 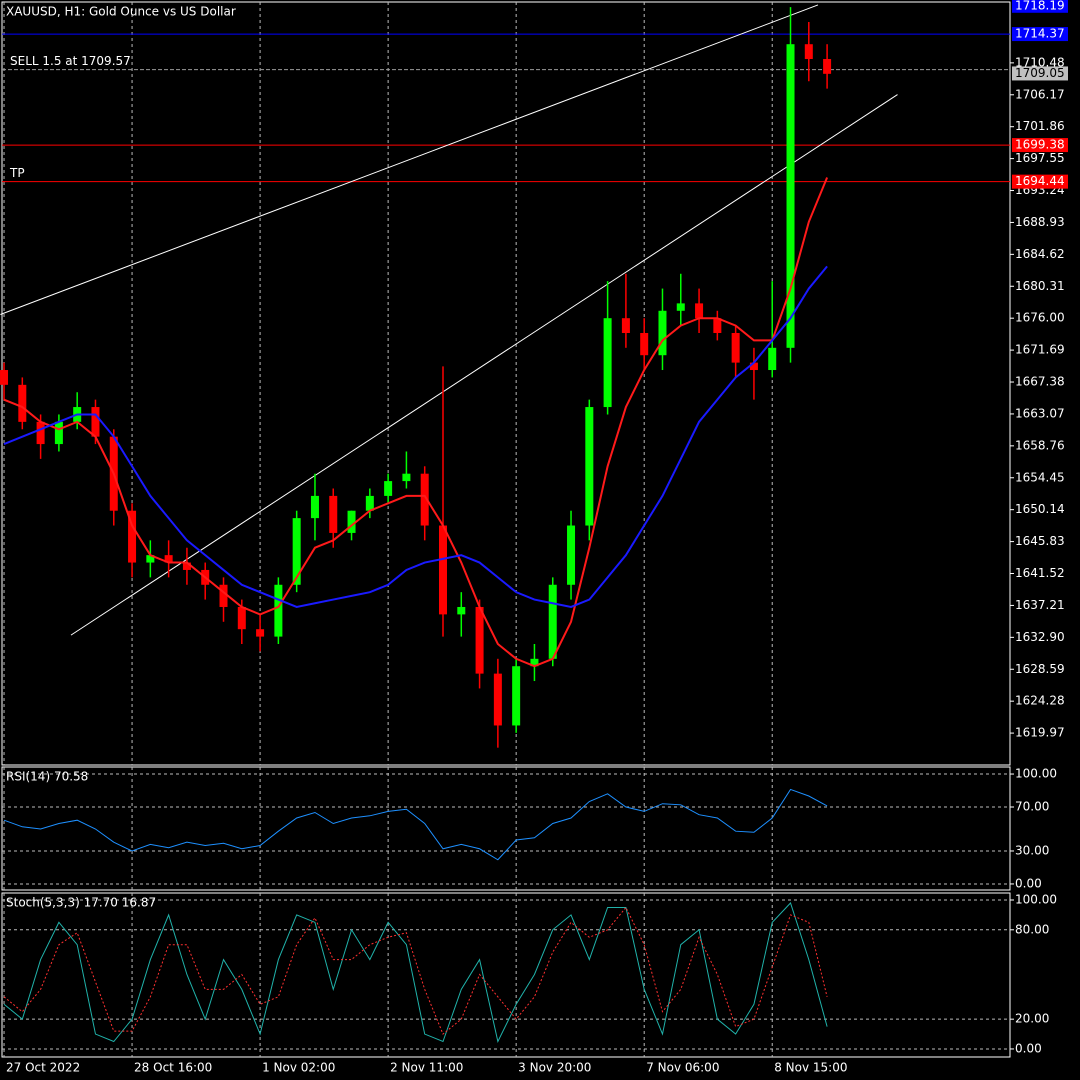 I want to click on y-tick-label: 1632.90, so click(x=1040, y=637).